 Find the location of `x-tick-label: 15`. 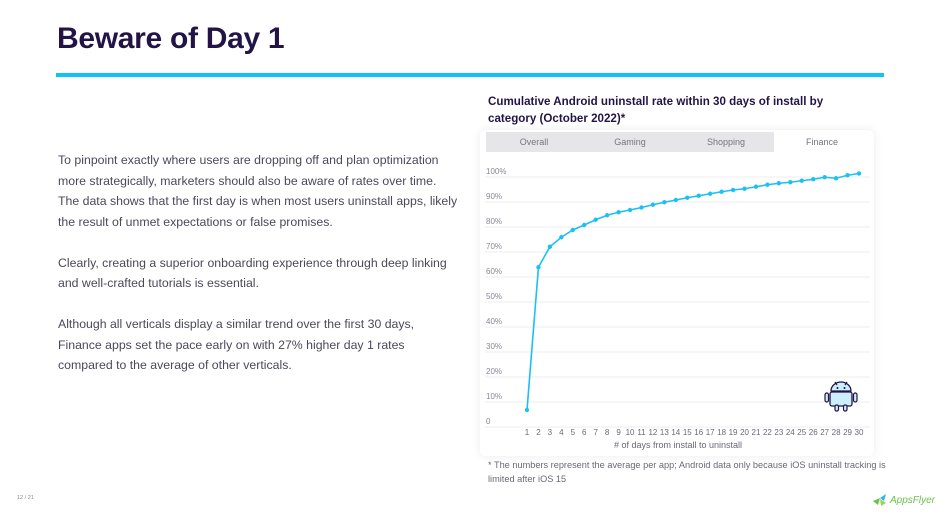

x-tick-label: 15 is located at coordinates (687, 432).